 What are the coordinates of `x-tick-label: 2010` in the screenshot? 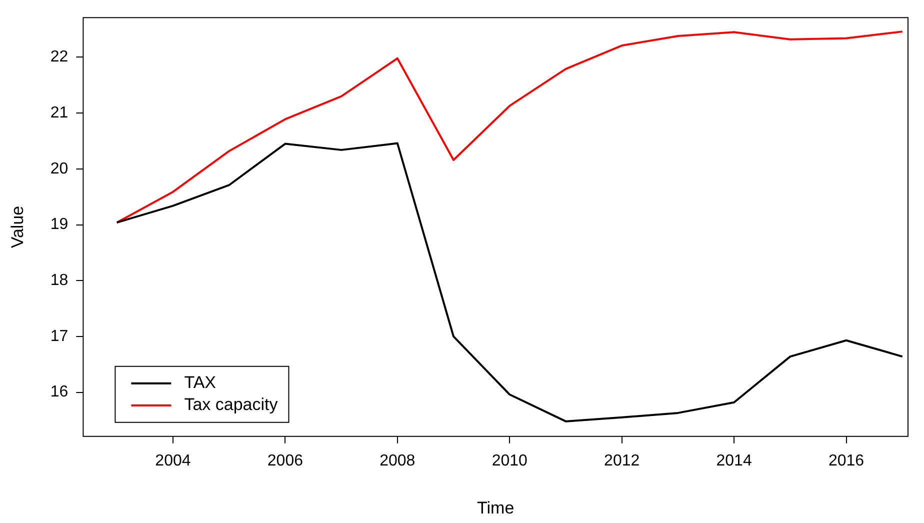 It's located at (510, 461).